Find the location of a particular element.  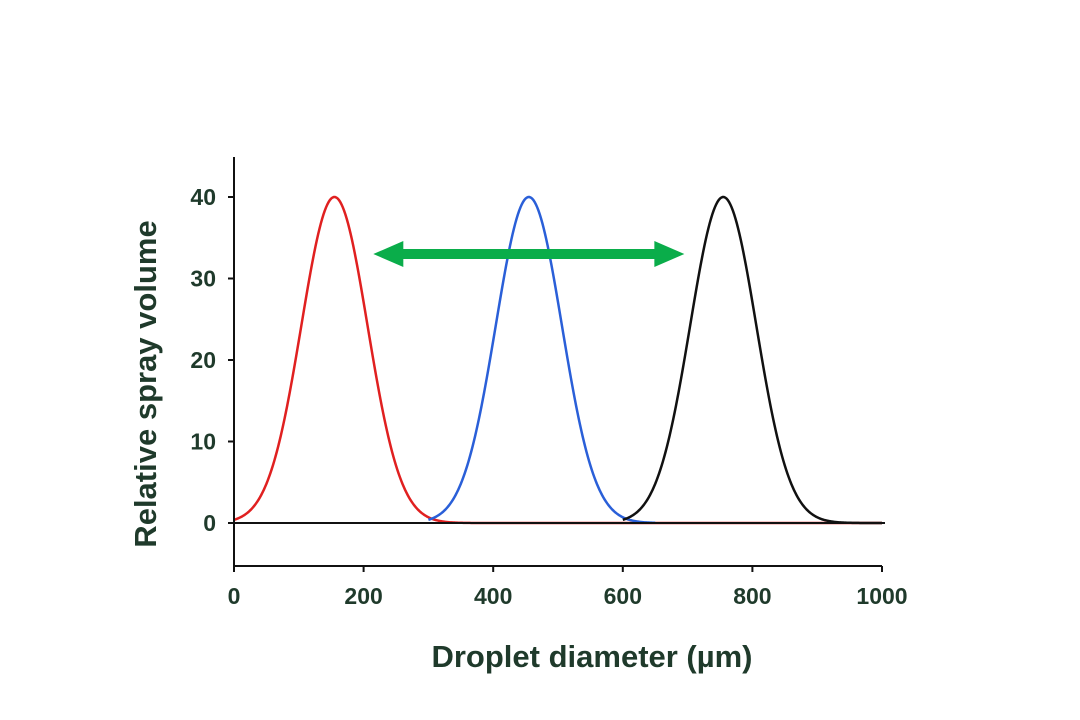

x-tick-label: 200 is located at coordinates (363, 596).